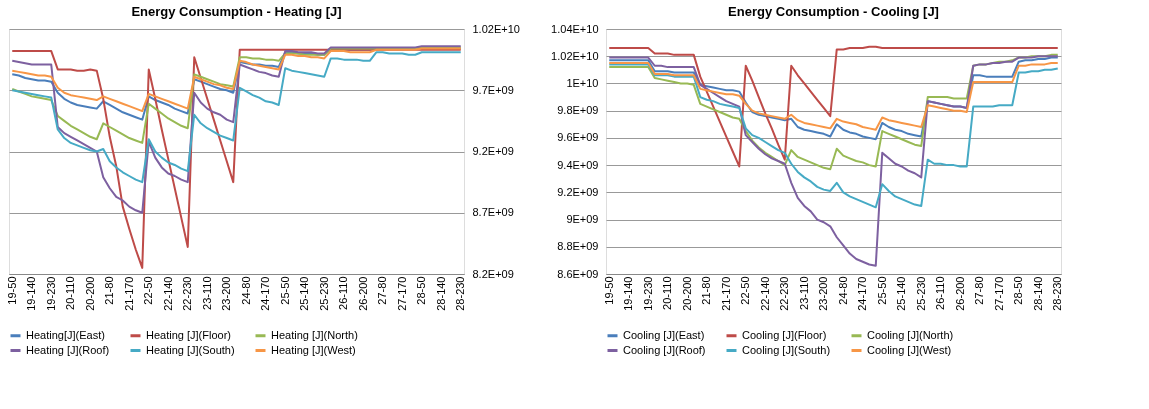 Image resolution: width=1149 pixels, height=409 pixels. What do you see at coordinates (664, 334) in the screenshot?
I see `legend-label: Cooling [J](East)` at bounding box center [664, 334].